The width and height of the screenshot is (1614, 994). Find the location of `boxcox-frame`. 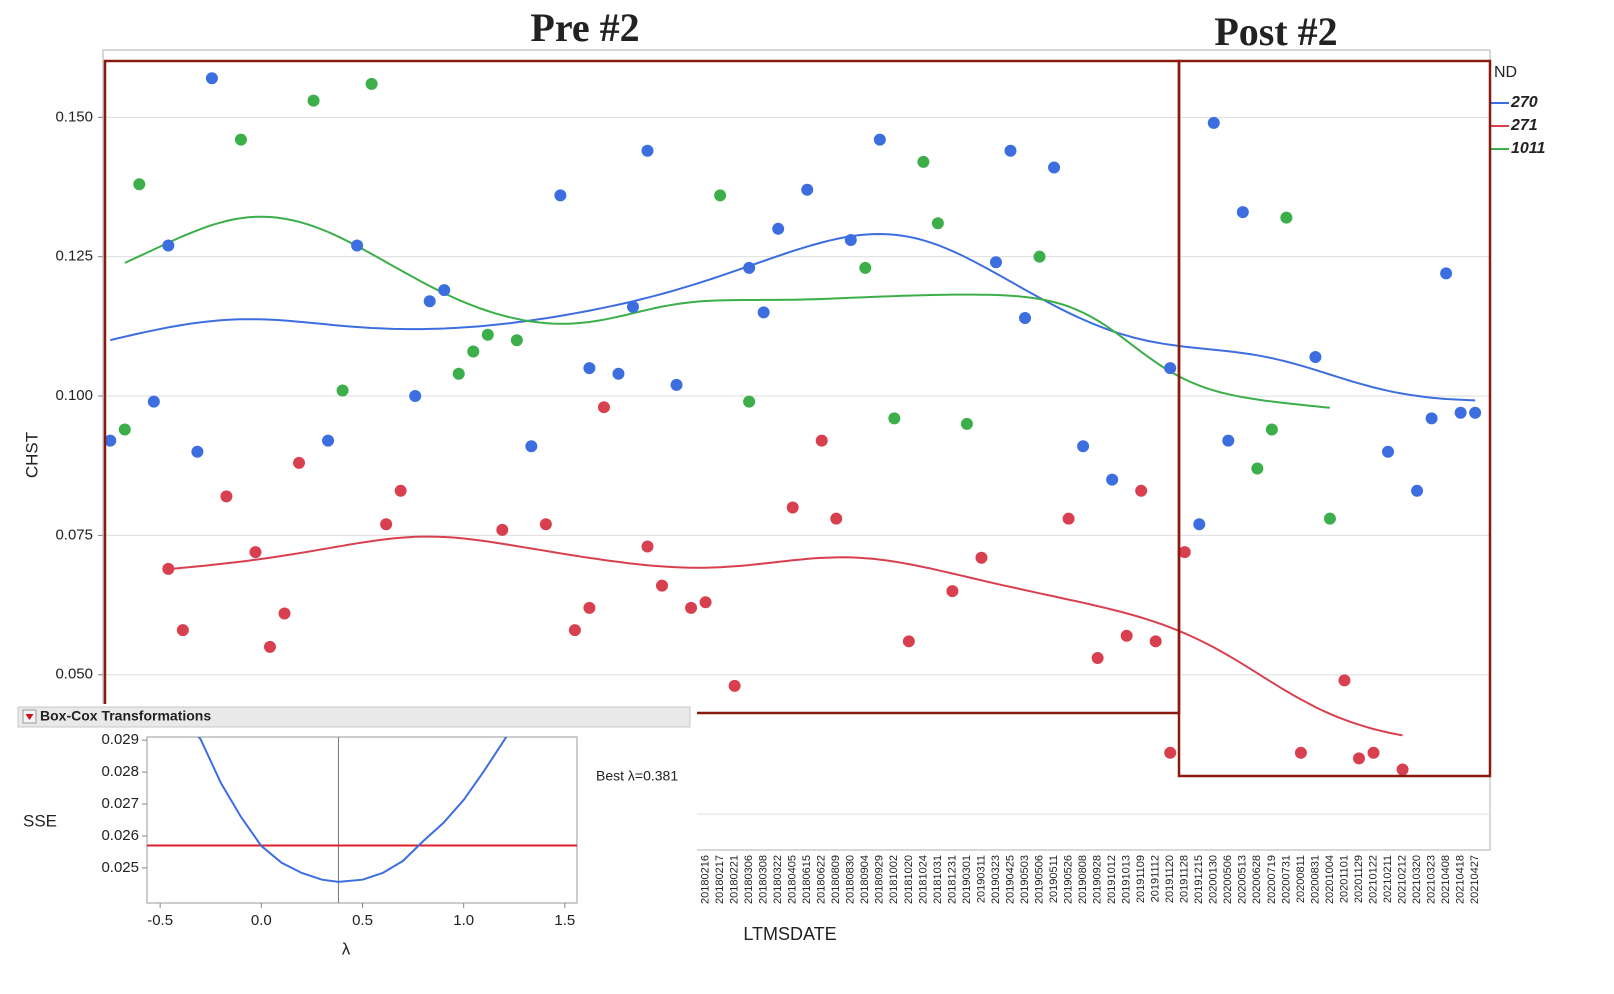

boxcox-frame is located at coordinates (362, 820).